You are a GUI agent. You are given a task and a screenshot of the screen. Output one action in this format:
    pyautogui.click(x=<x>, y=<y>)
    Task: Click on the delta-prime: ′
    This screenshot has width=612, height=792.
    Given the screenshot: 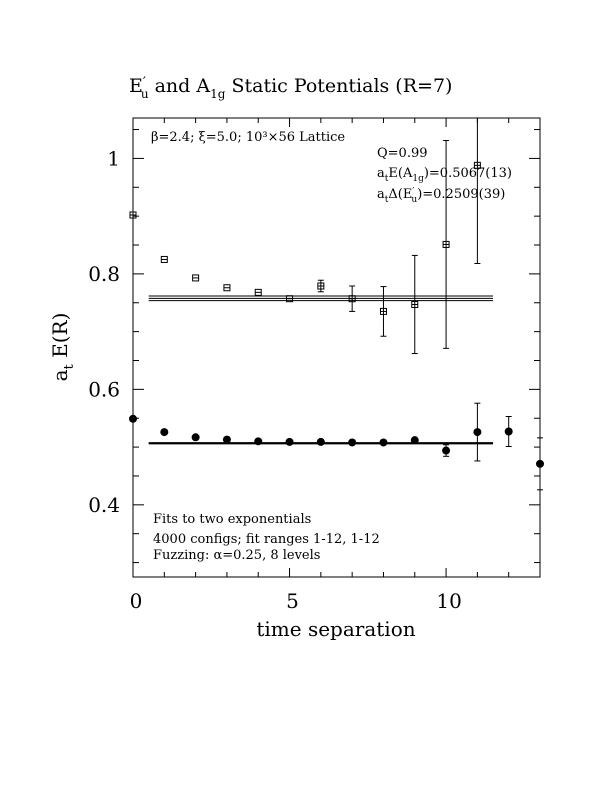 What is the action you would take?
    pyautogui.click(x=413, y=192)
    